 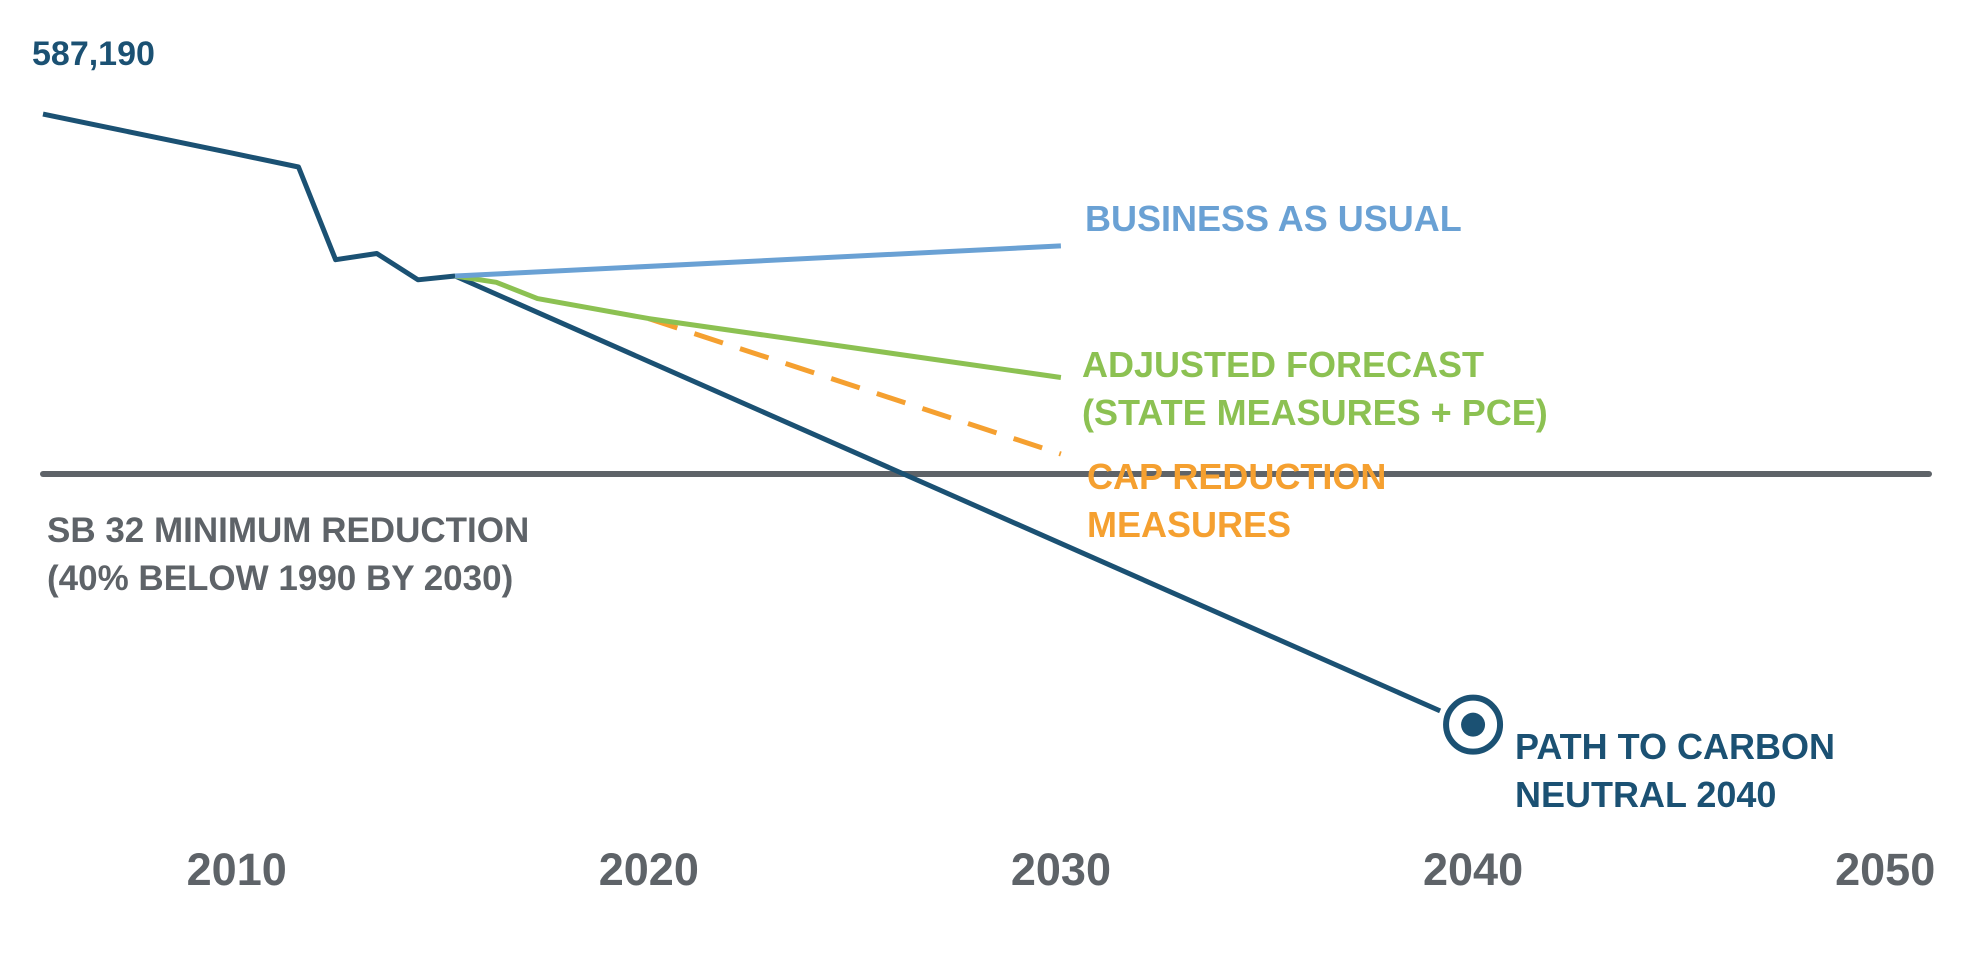 I want to click on start-value-label-line: 587,190, so click(x=93, y=54).